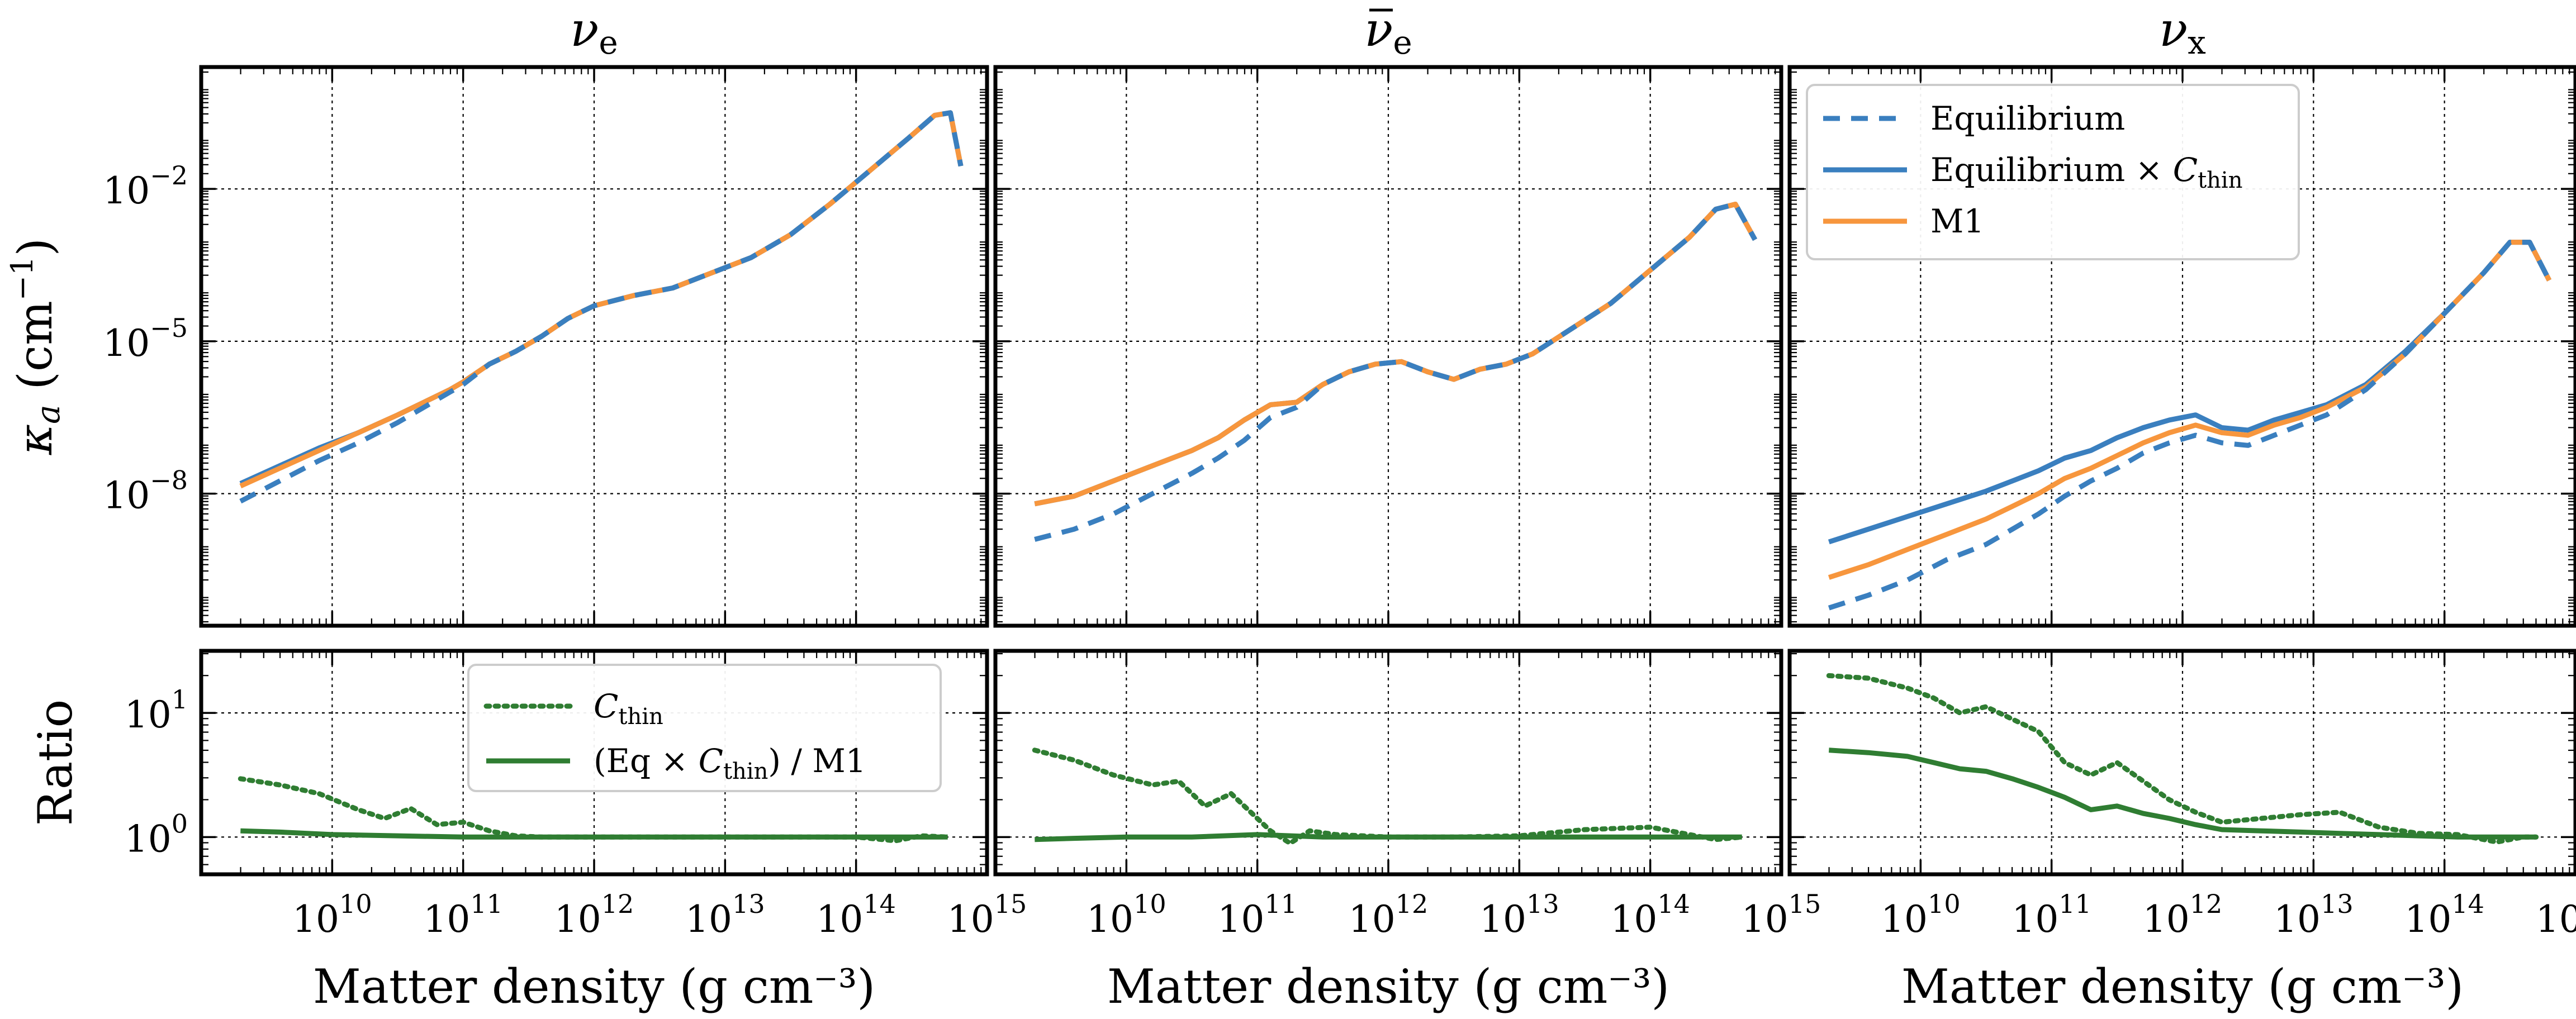  What do you see at coordinates (145, 186) in the screenshot?
I see `y-tick-label: 10⁻²` at bounding box center [145, 186].